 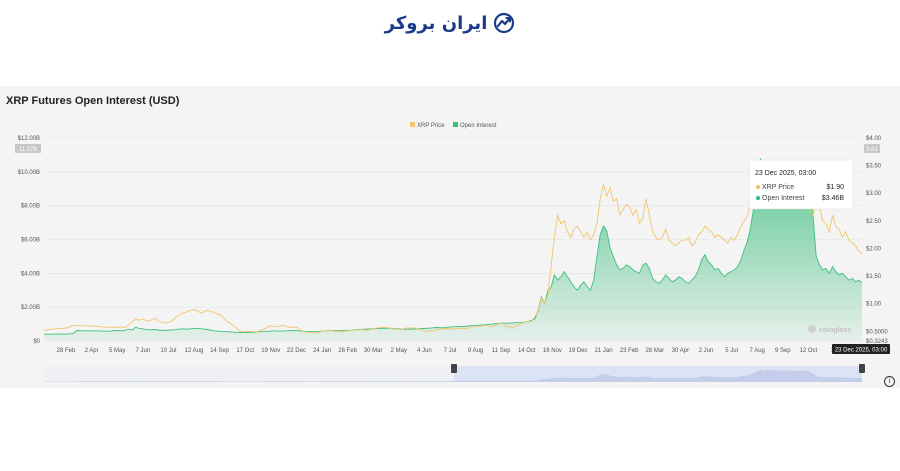 I want to click on watermark: coinglass, so click(x=829, y=329).